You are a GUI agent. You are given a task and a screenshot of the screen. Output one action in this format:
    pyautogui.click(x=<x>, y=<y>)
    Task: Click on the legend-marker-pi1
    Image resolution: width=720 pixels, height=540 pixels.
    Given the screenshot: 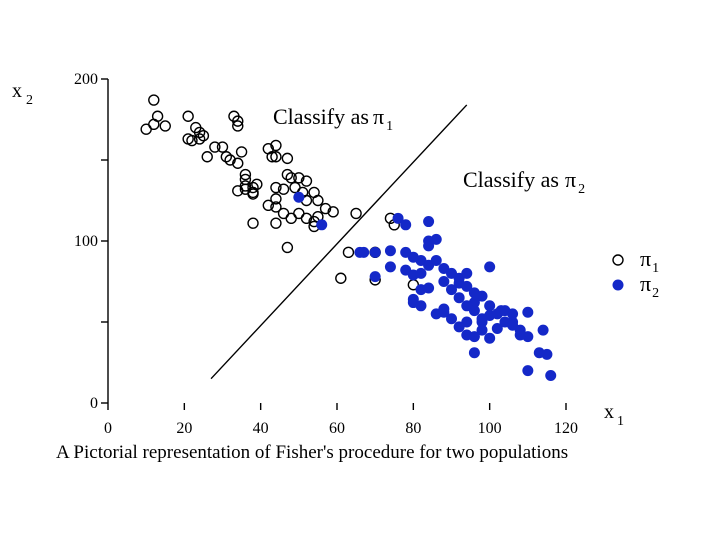 What is the action you would take?
    pyautogui.click(x=618, y=260)
    